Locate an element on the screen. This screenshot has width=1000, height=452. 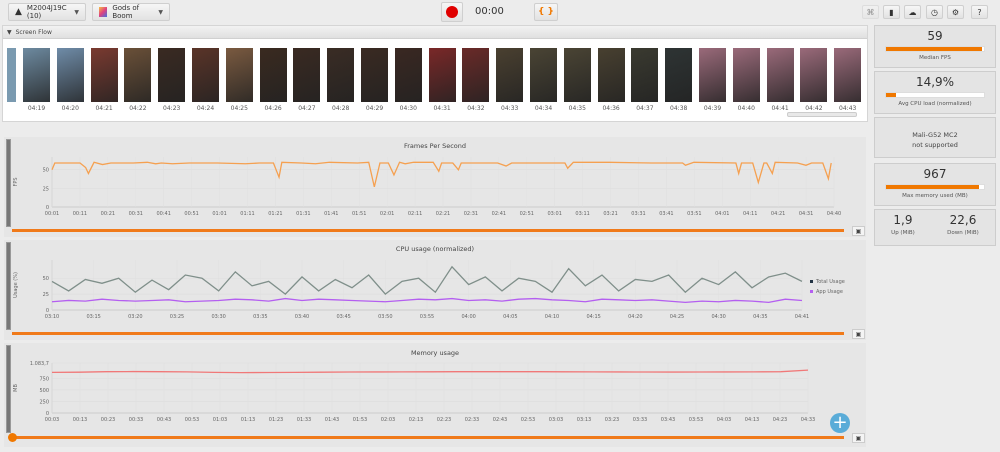
screen-thumbnail: 04:21 is located at coordinates (104, 80).